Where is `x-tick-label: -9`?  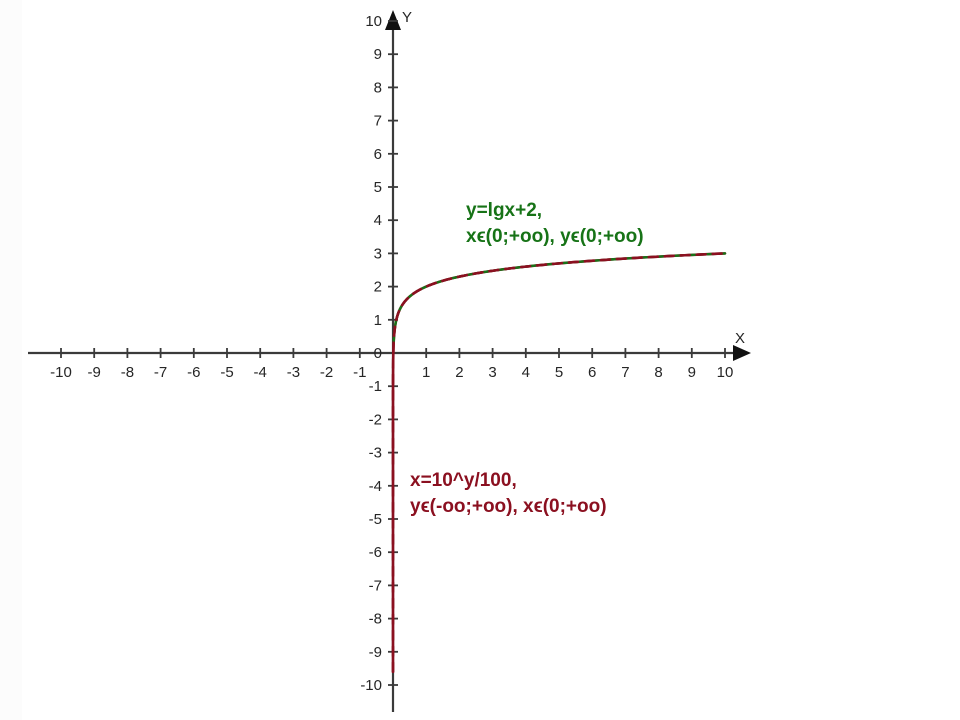
x-tick-label: -9 is located at coordinates (94, 372).